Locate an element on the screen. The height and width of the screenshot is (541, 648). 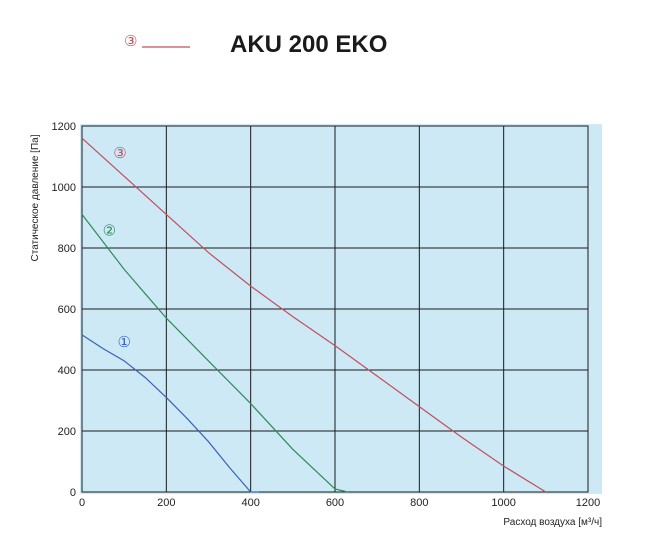
series-label-1: ① is located at coordinates (123, 342).